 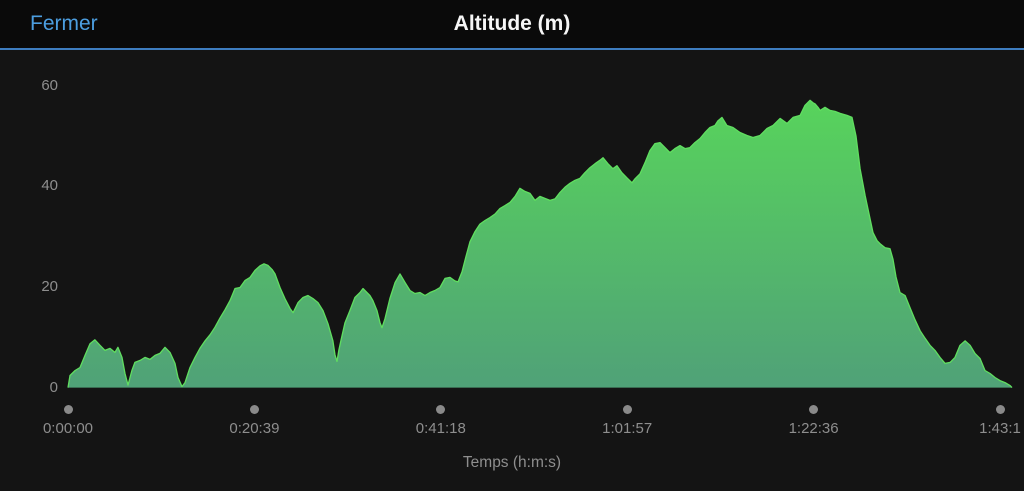 What do you see at coordinates (1000, 428) in the screenshot?
I see `x-axis-tick-label: 1:43:1` at bounding box center [1000, 428].